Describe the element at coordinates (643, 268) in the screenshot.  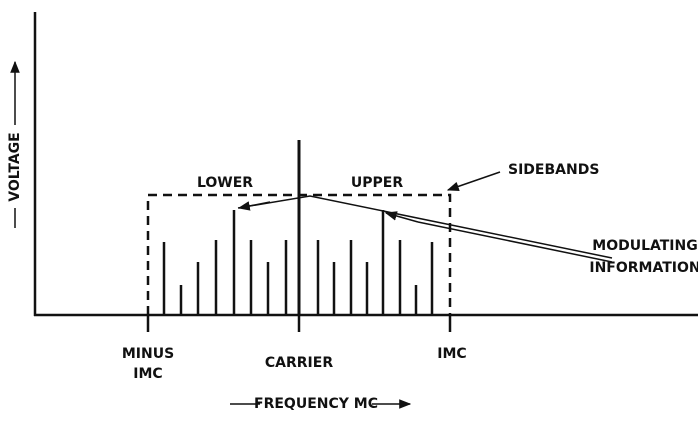
I see `modulating-label: INFORMATION` at that location.